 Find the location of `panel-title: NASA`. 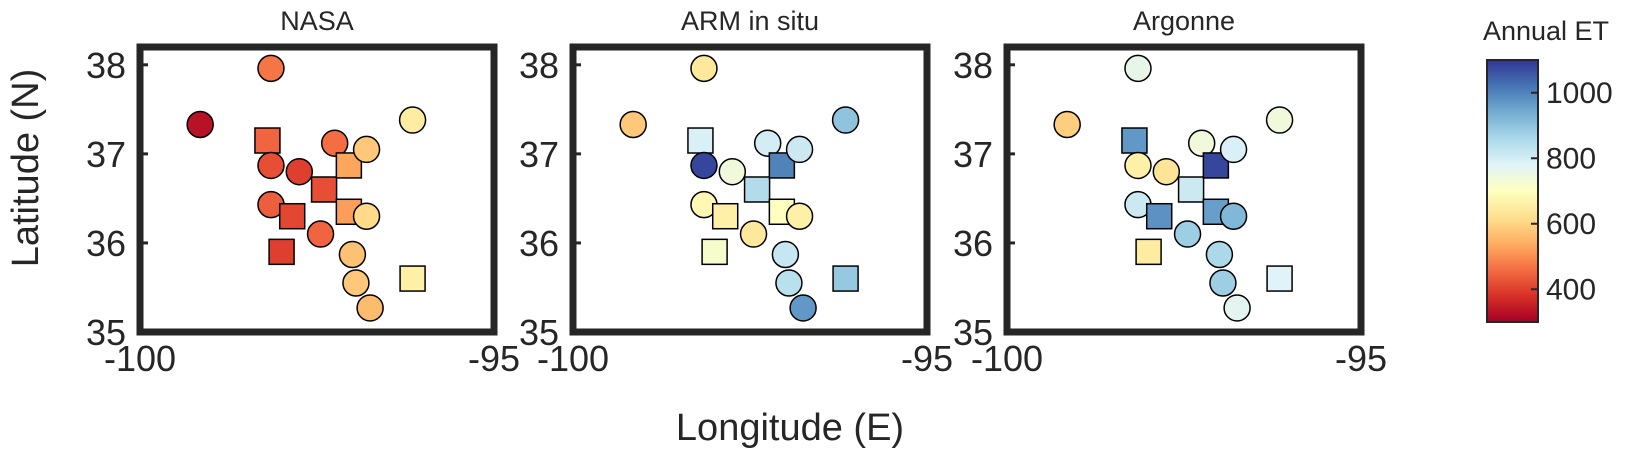

panel-title: NASA is located at coordinates (317, 21).